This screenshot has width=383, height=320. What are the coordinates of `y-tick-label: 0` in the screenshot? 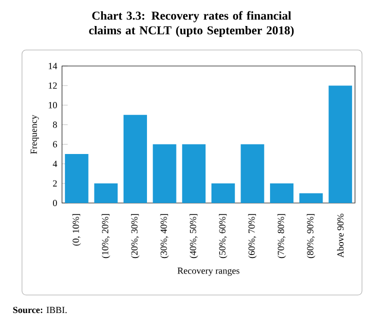 It's located at (54, 203).